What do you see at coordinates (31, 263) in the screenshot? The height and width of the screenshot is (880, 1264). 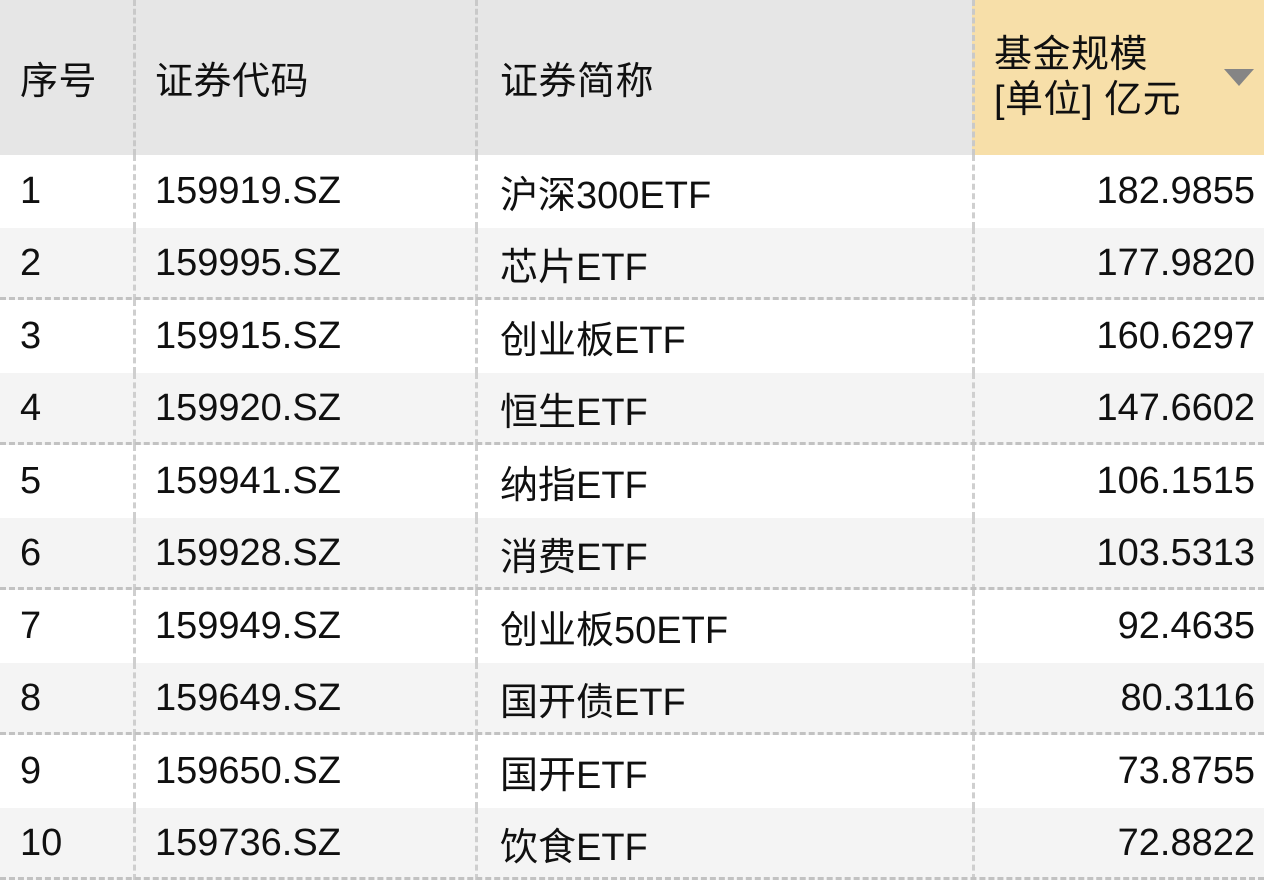 I see `cell-index: 2` at bounding box center [31, 263].